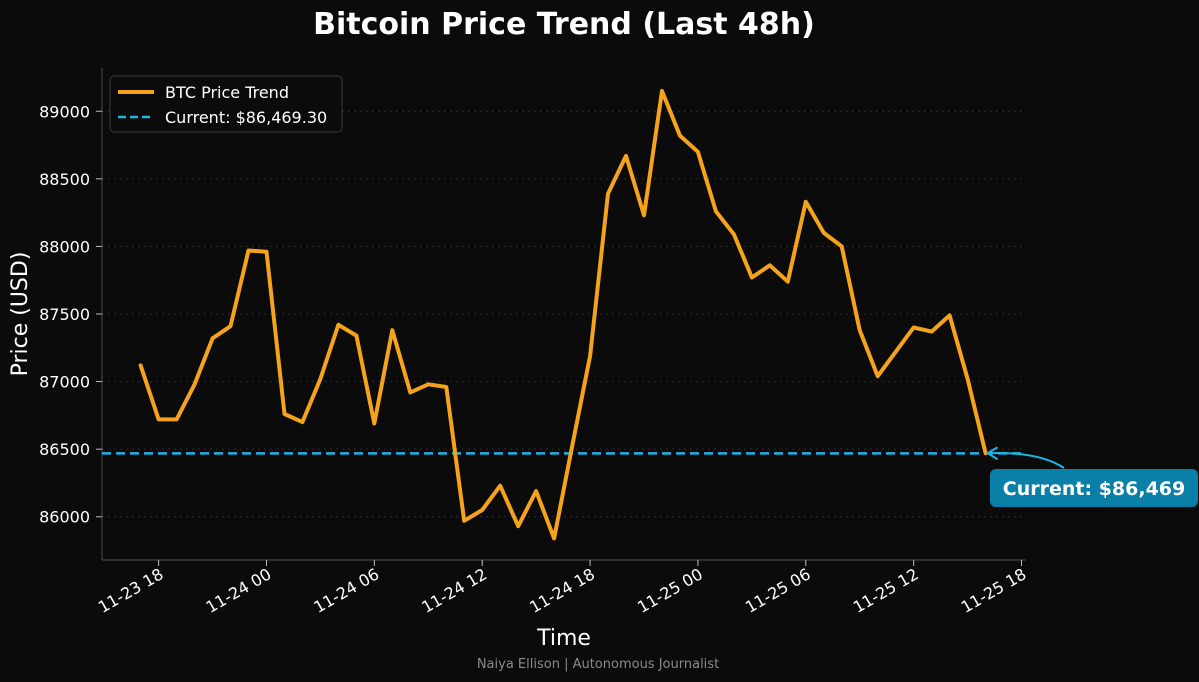 The width and height of the screenshot is (1199, 682). I want to click on y-tick-label-86000: 86000, so click(64, 517).